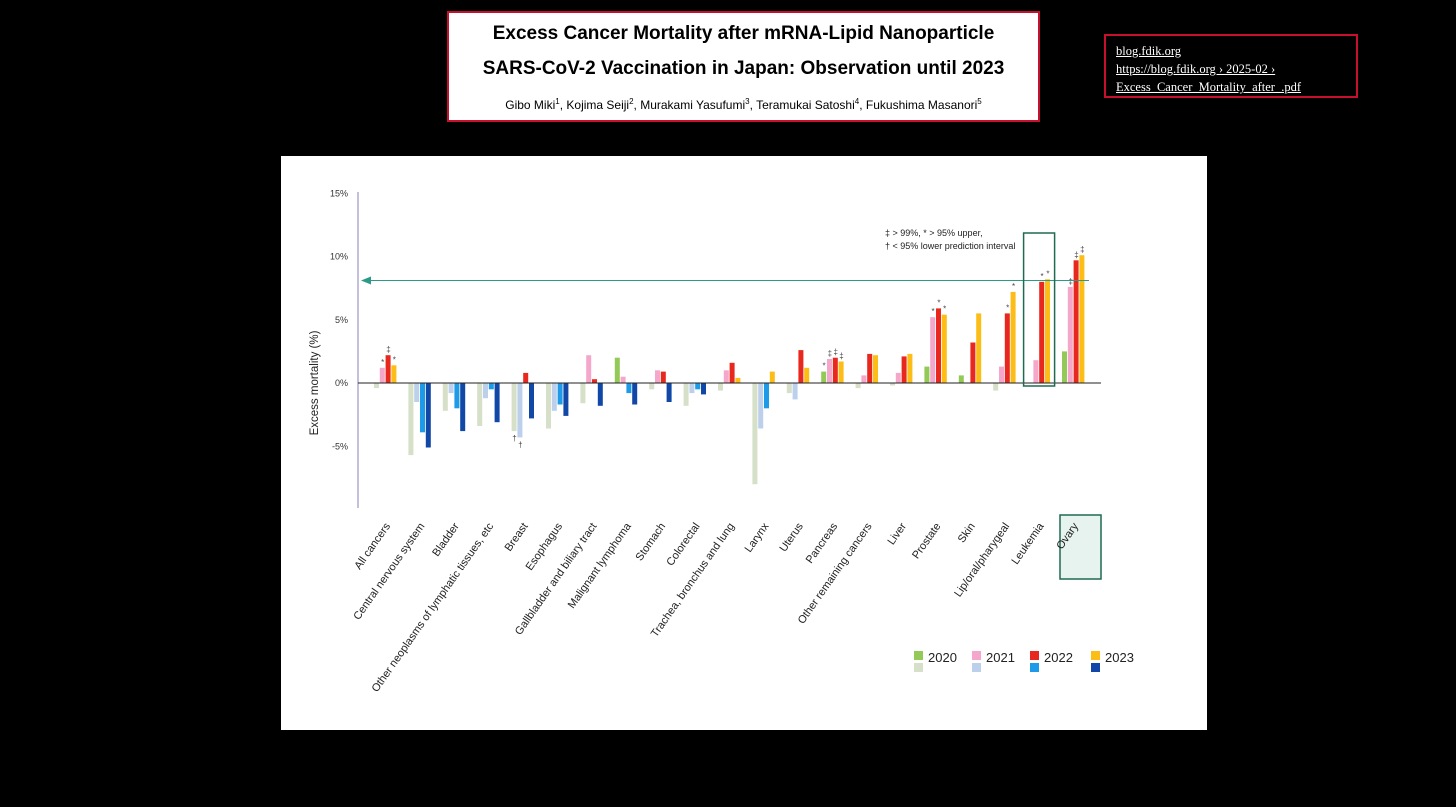 This screenshot has width=1456, height=807. Describe the element at coordinates (921, 105) in the screenshot. I see `author-name: Fukushima Masanori` at that location.